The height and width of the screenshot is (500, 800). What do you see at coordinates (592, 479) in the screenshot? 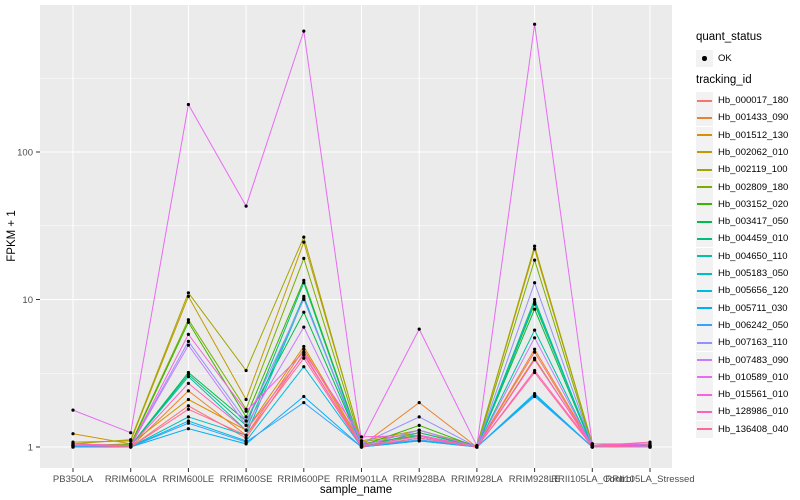
I see `x-tick-label: RRII105LA_Control` at bounding box center [592, 479].